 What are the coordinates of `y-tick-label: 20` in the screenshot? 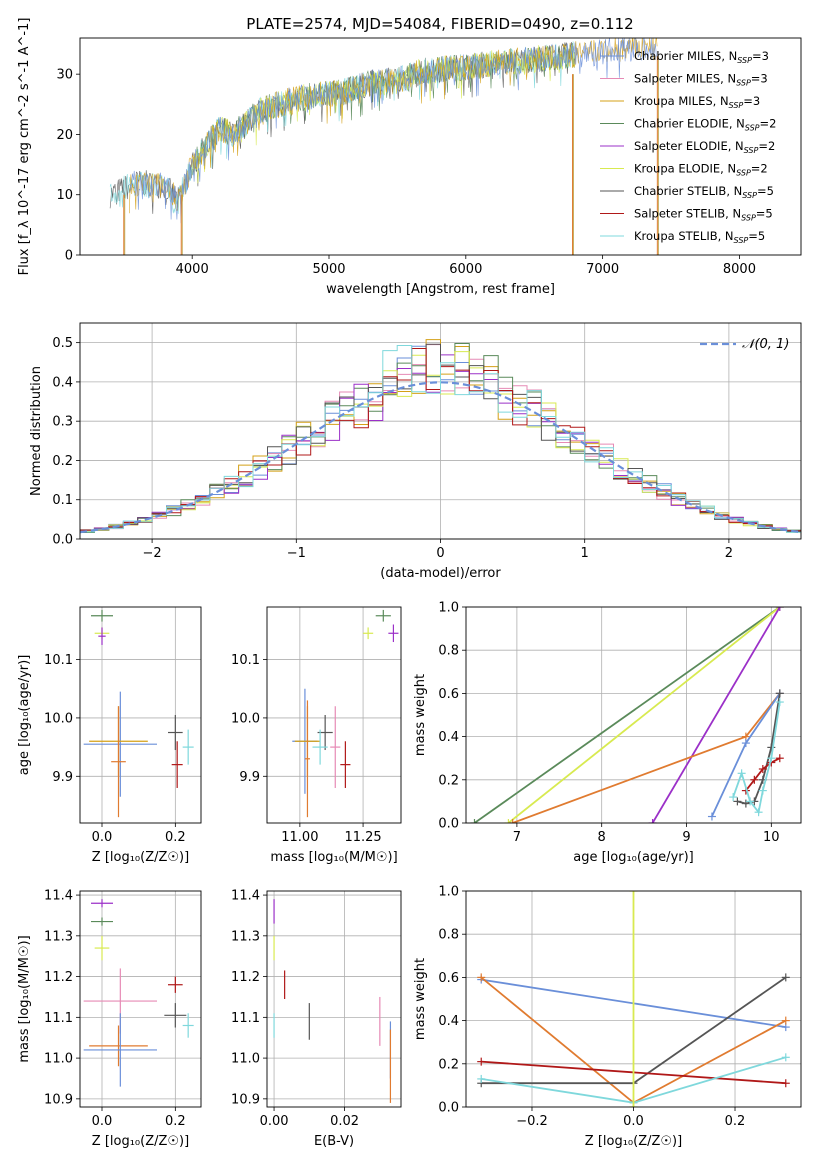 It's located at (64, 135).